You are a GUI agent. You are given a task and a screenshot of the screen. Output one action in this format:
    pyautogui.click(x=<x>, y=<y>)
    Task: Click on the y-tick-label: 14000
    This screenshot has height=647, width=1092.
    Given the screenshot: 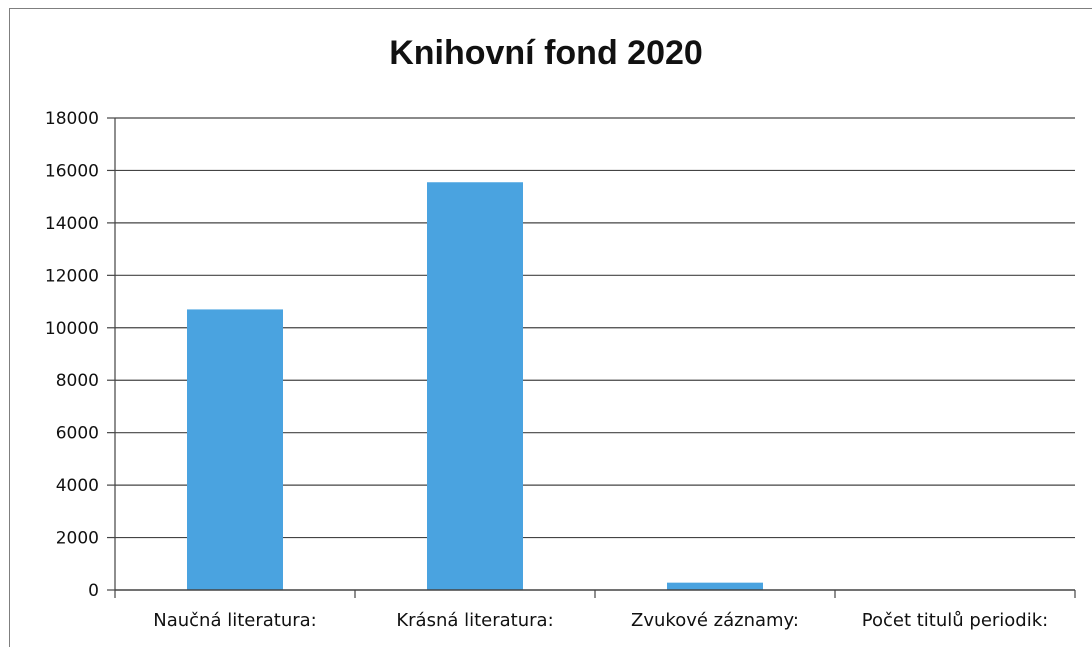 What is the action you would take?
    pyautogui.click(x=72, y=224)
    